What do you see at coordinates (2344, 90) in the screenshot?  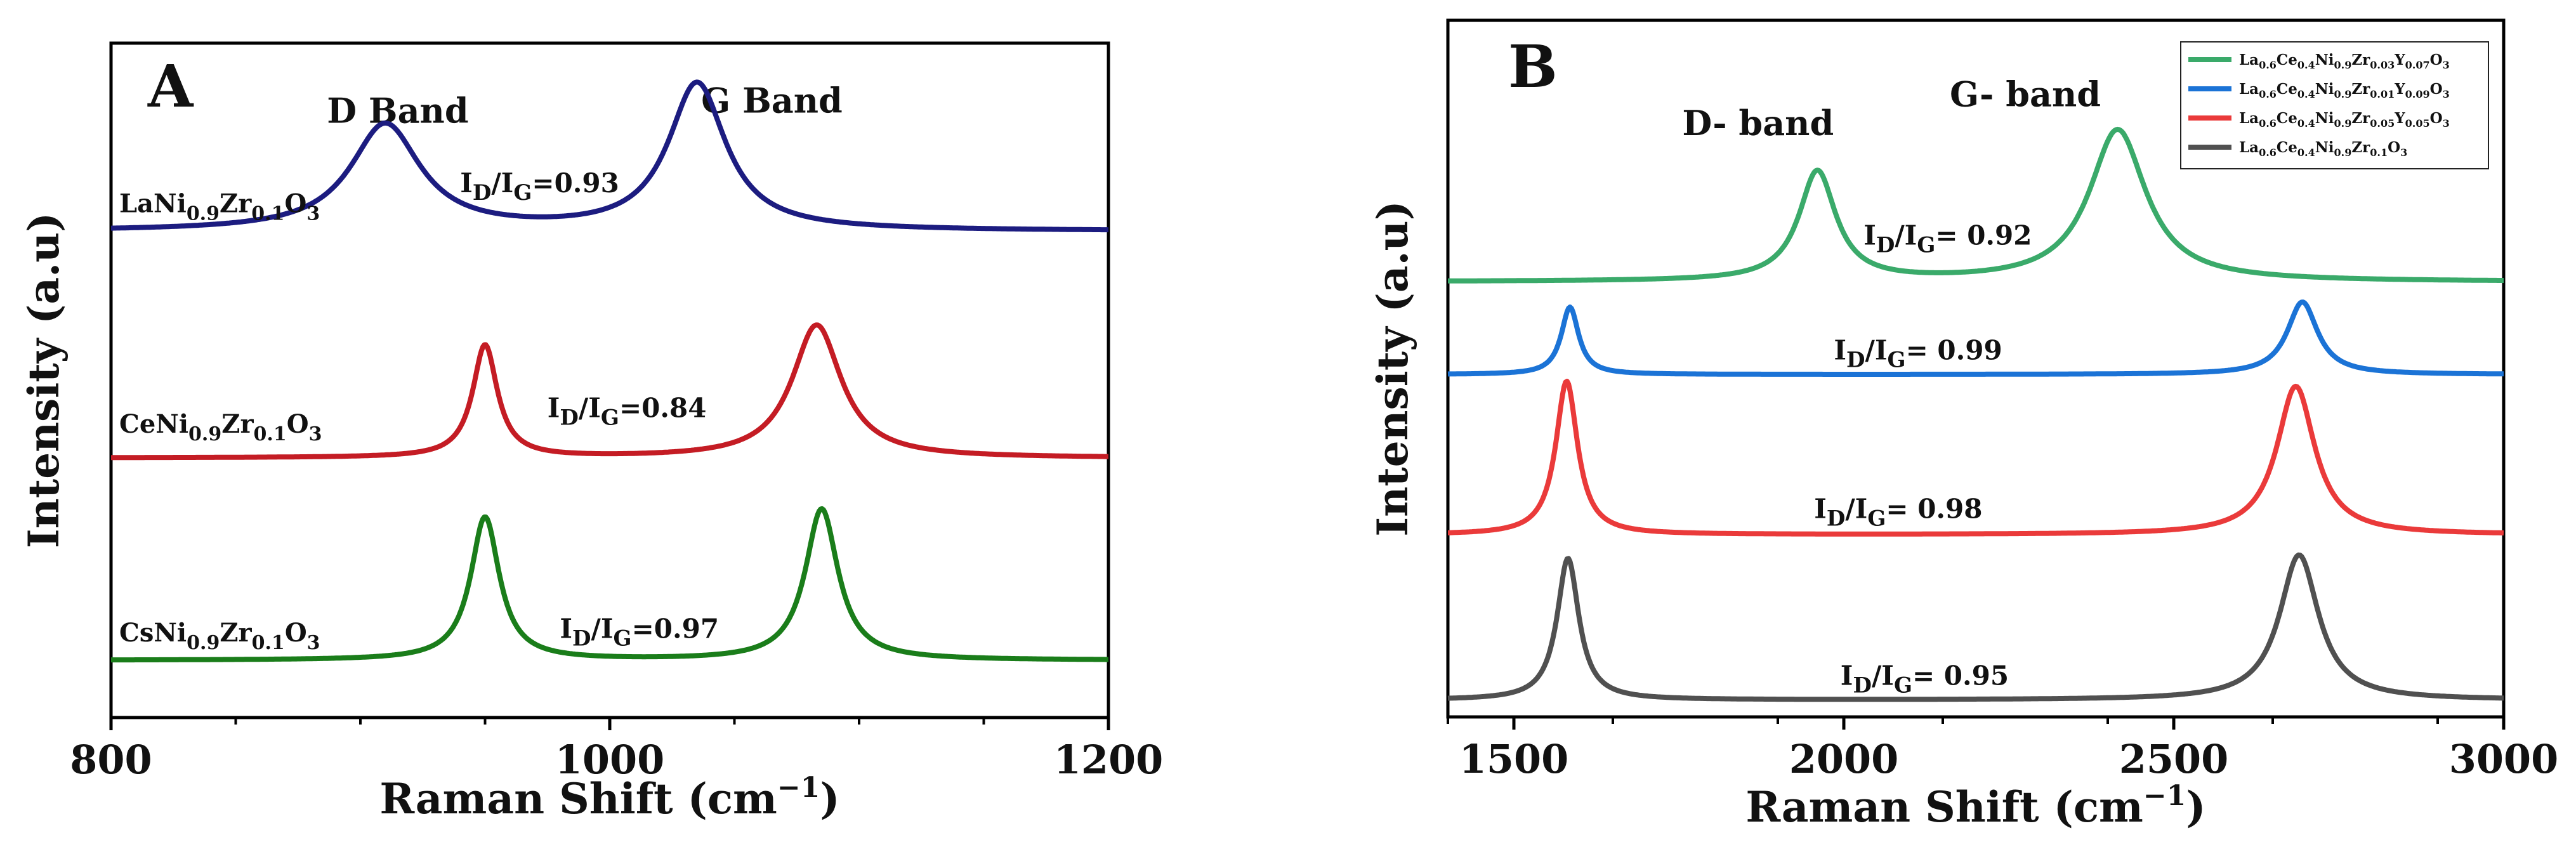 I see `legend-entry: La0.6Ce0.4Ni0.9Zr0.01Y0.09O3` at bounding box center [2344, 90].